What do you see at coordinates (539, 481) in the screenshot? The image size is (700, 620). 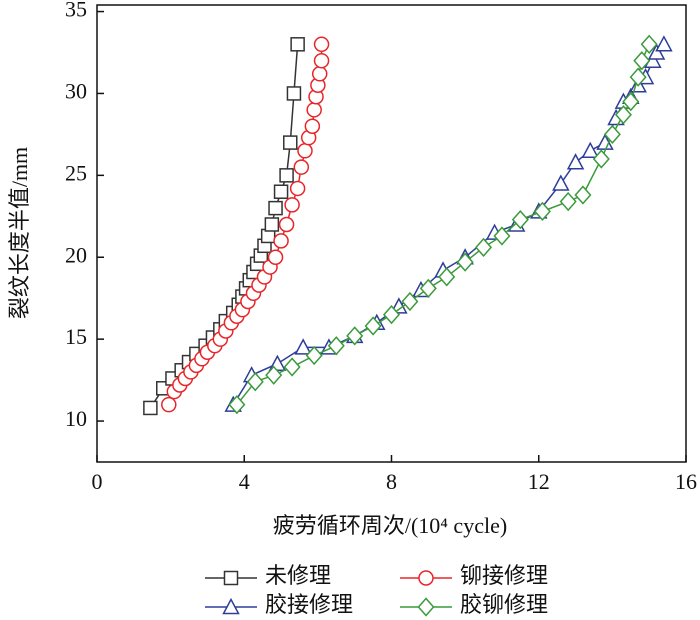 I see `x-tick-label: 12` at bounding box center [539, 481].